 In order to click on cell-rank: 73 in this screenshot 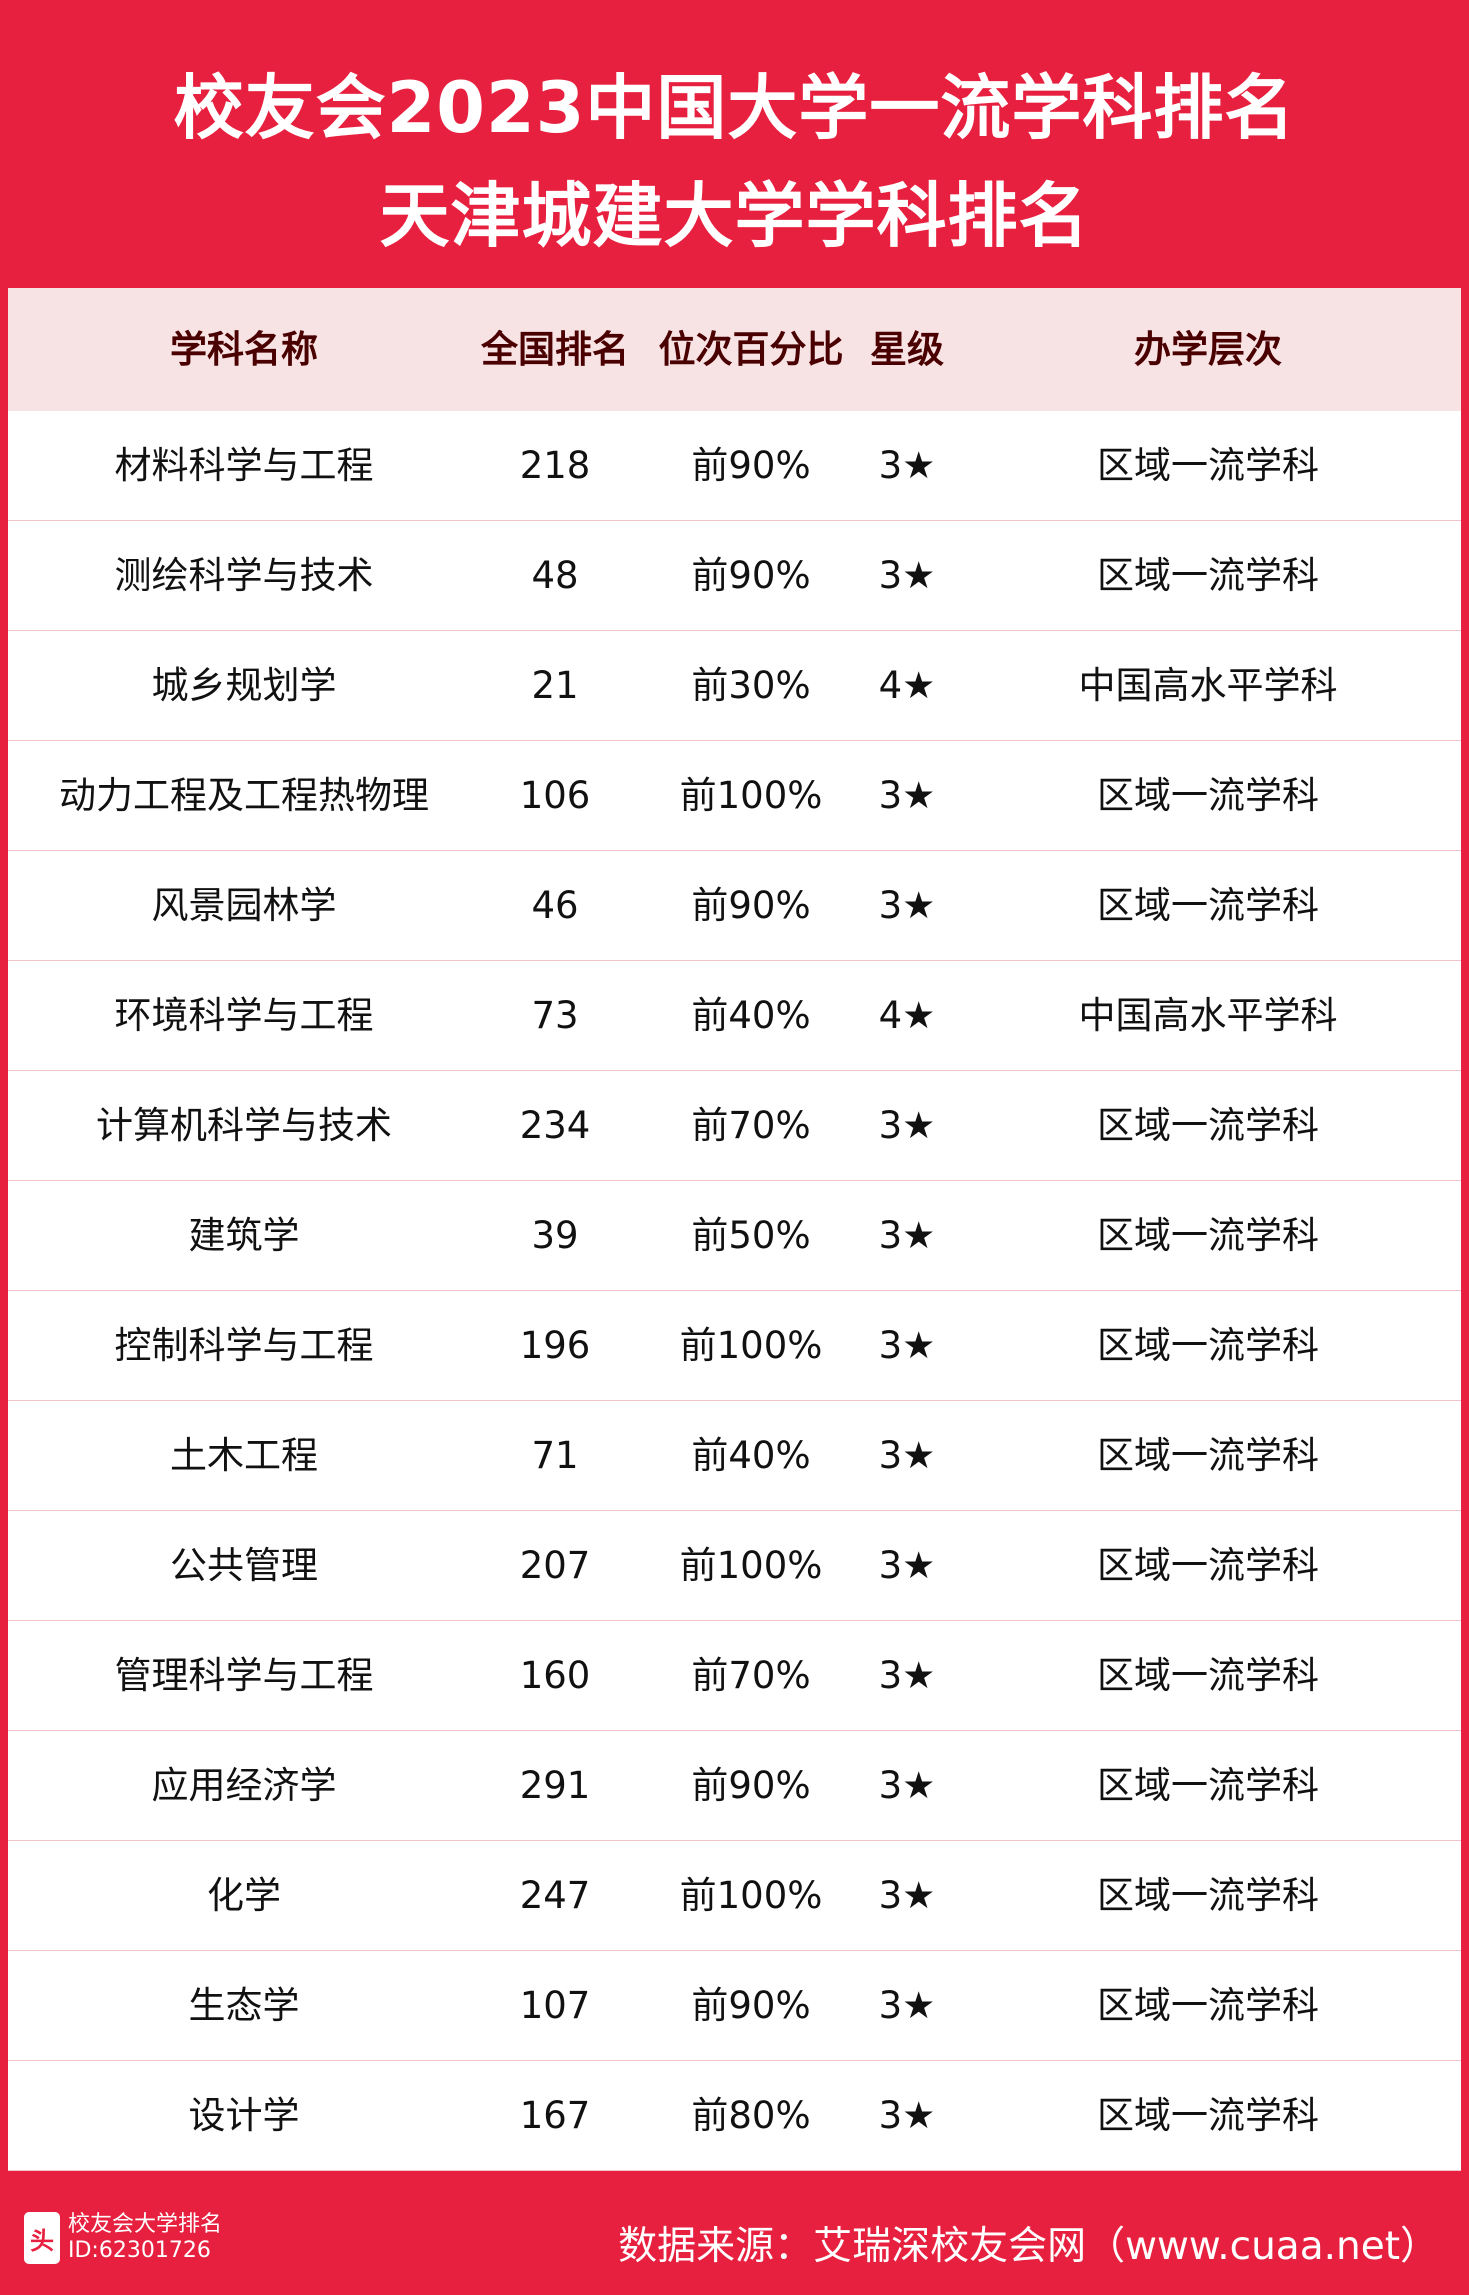, I will do `click(555, 1015)`.